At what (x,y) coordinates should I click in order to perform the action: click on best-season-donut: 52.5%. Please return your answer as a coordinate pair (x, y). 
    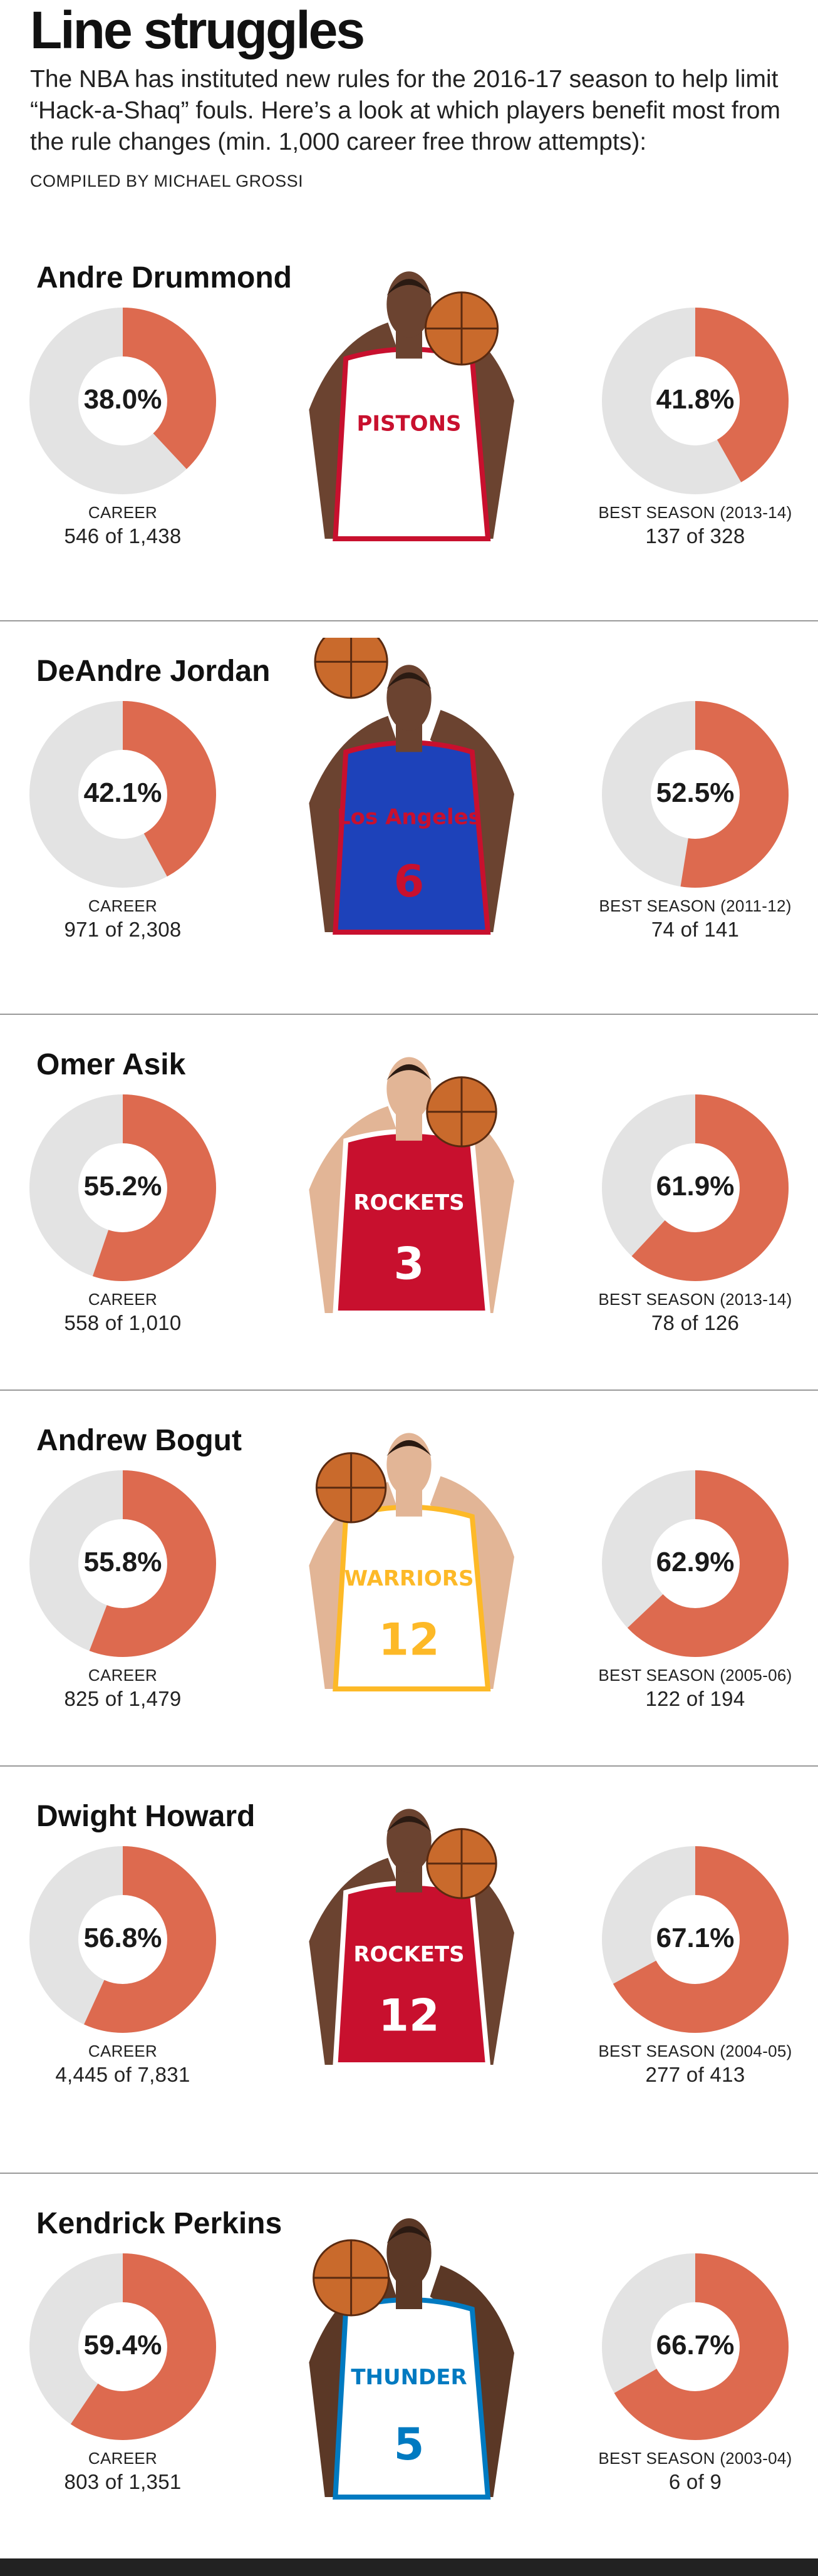
    Looking at the image, I should click on (695, 794).